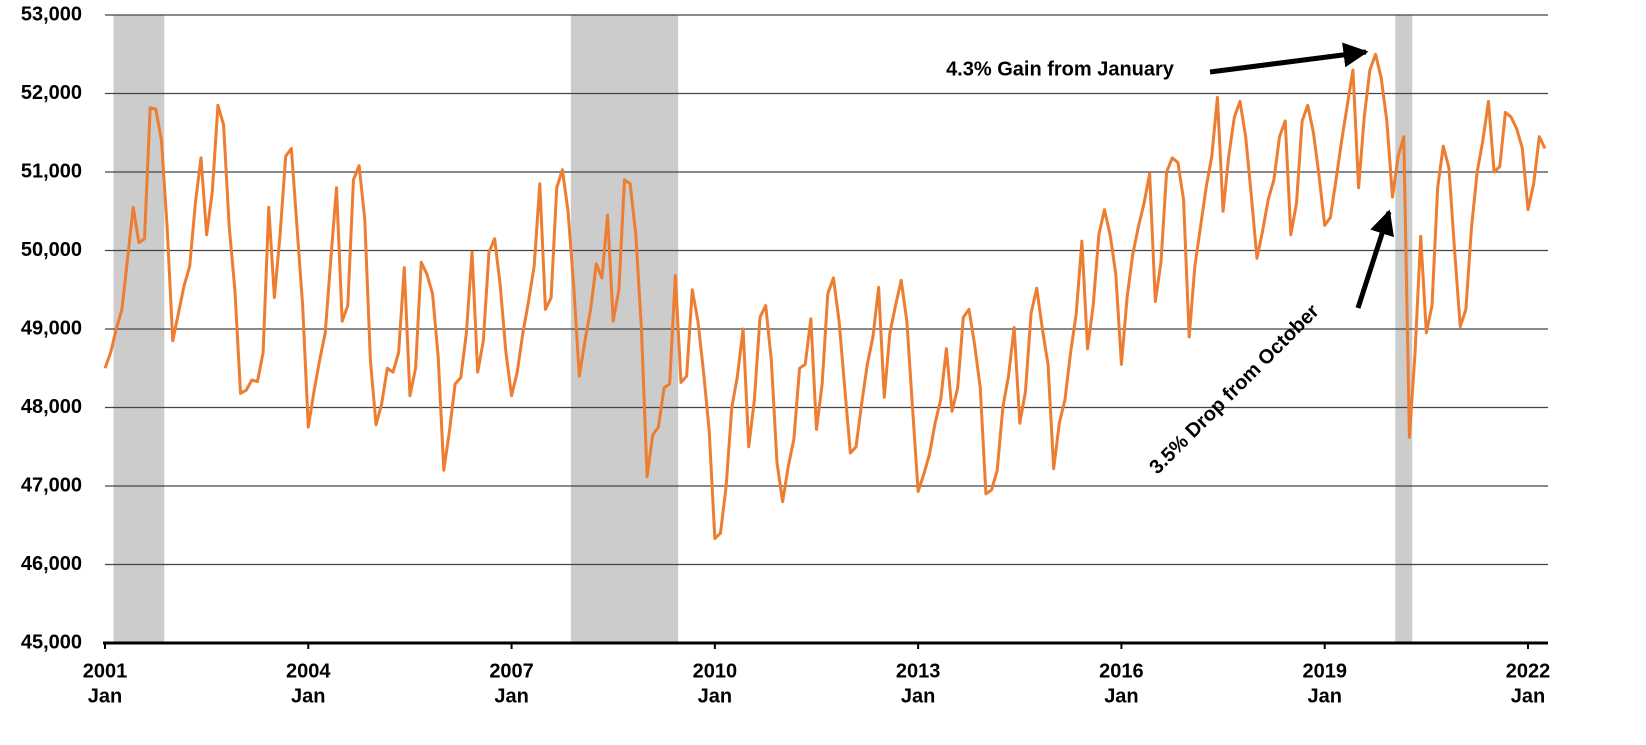  I want to click on x-tick-label: 2007, so click(511, 671).